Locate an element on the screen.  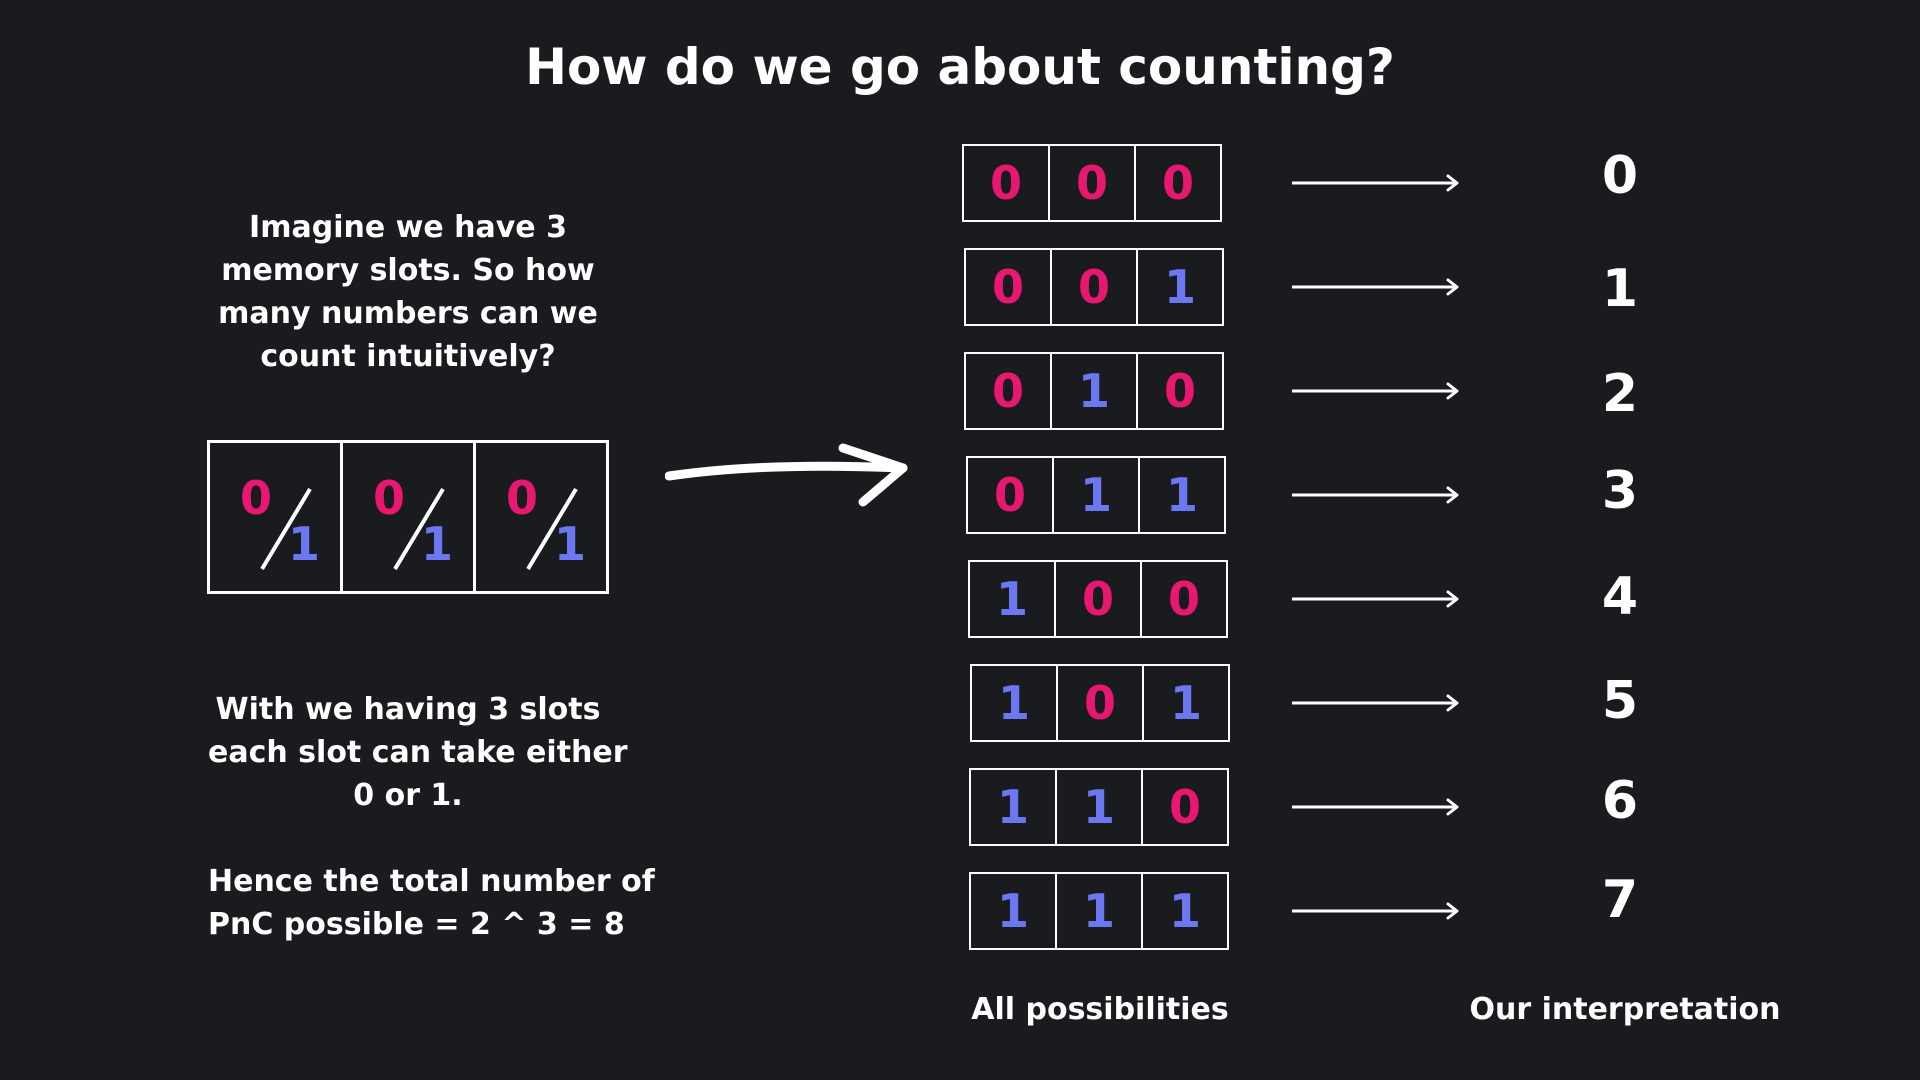
explanation-line: each slot can take either is located at coordinates (418, 752).